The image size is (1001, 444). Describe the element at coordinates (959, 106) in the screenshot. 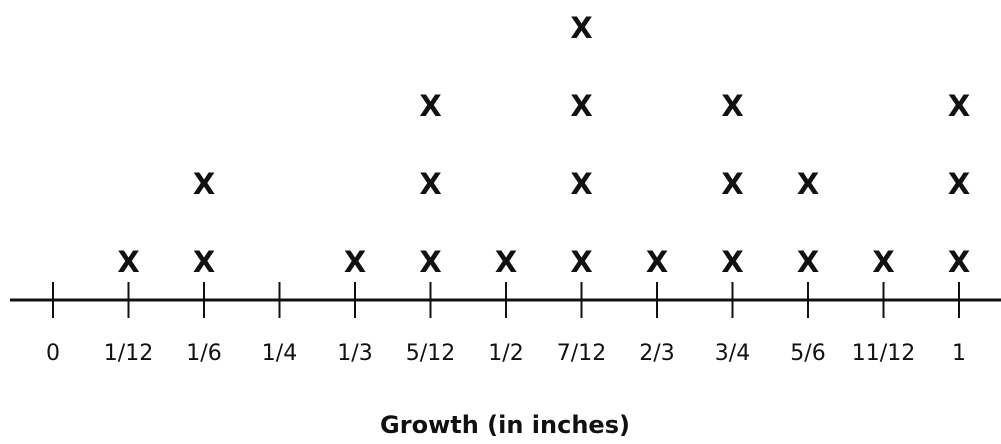

I see `x-mark-12-2: X` at that location.